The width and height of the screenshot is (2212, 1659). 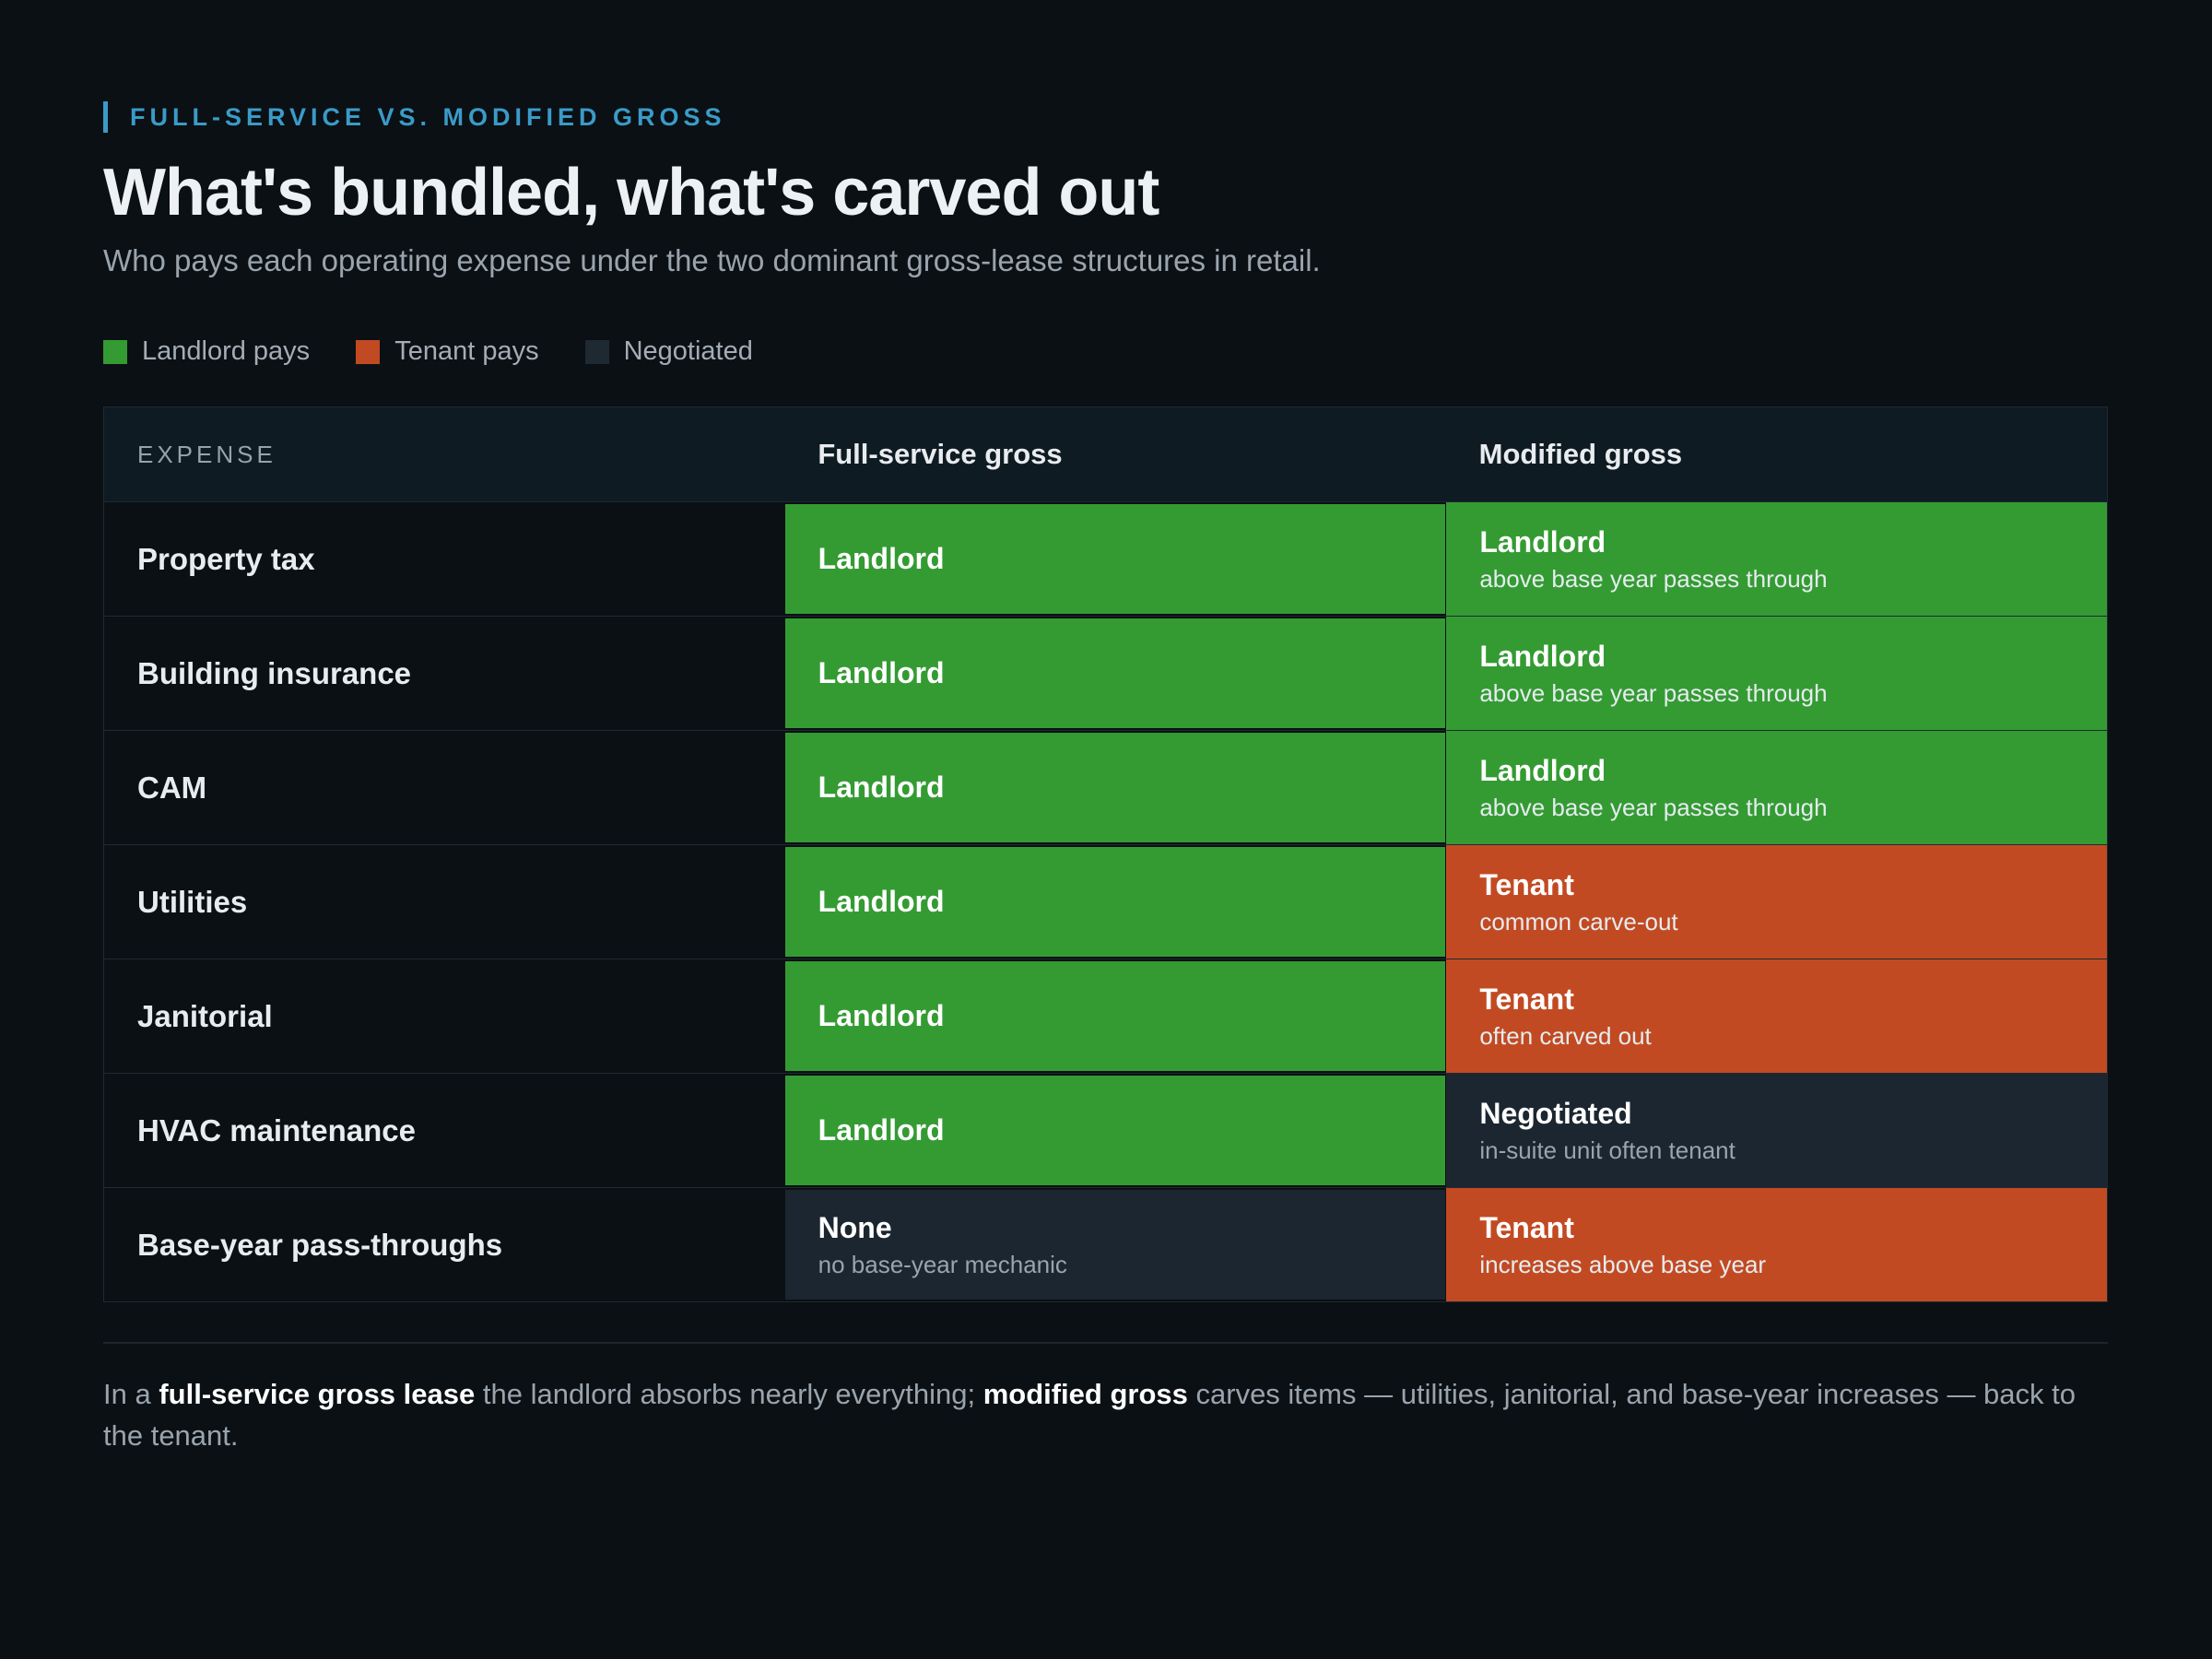 I want to click on footnote-text: full-service gross lease, so click(x=317, y=1394).